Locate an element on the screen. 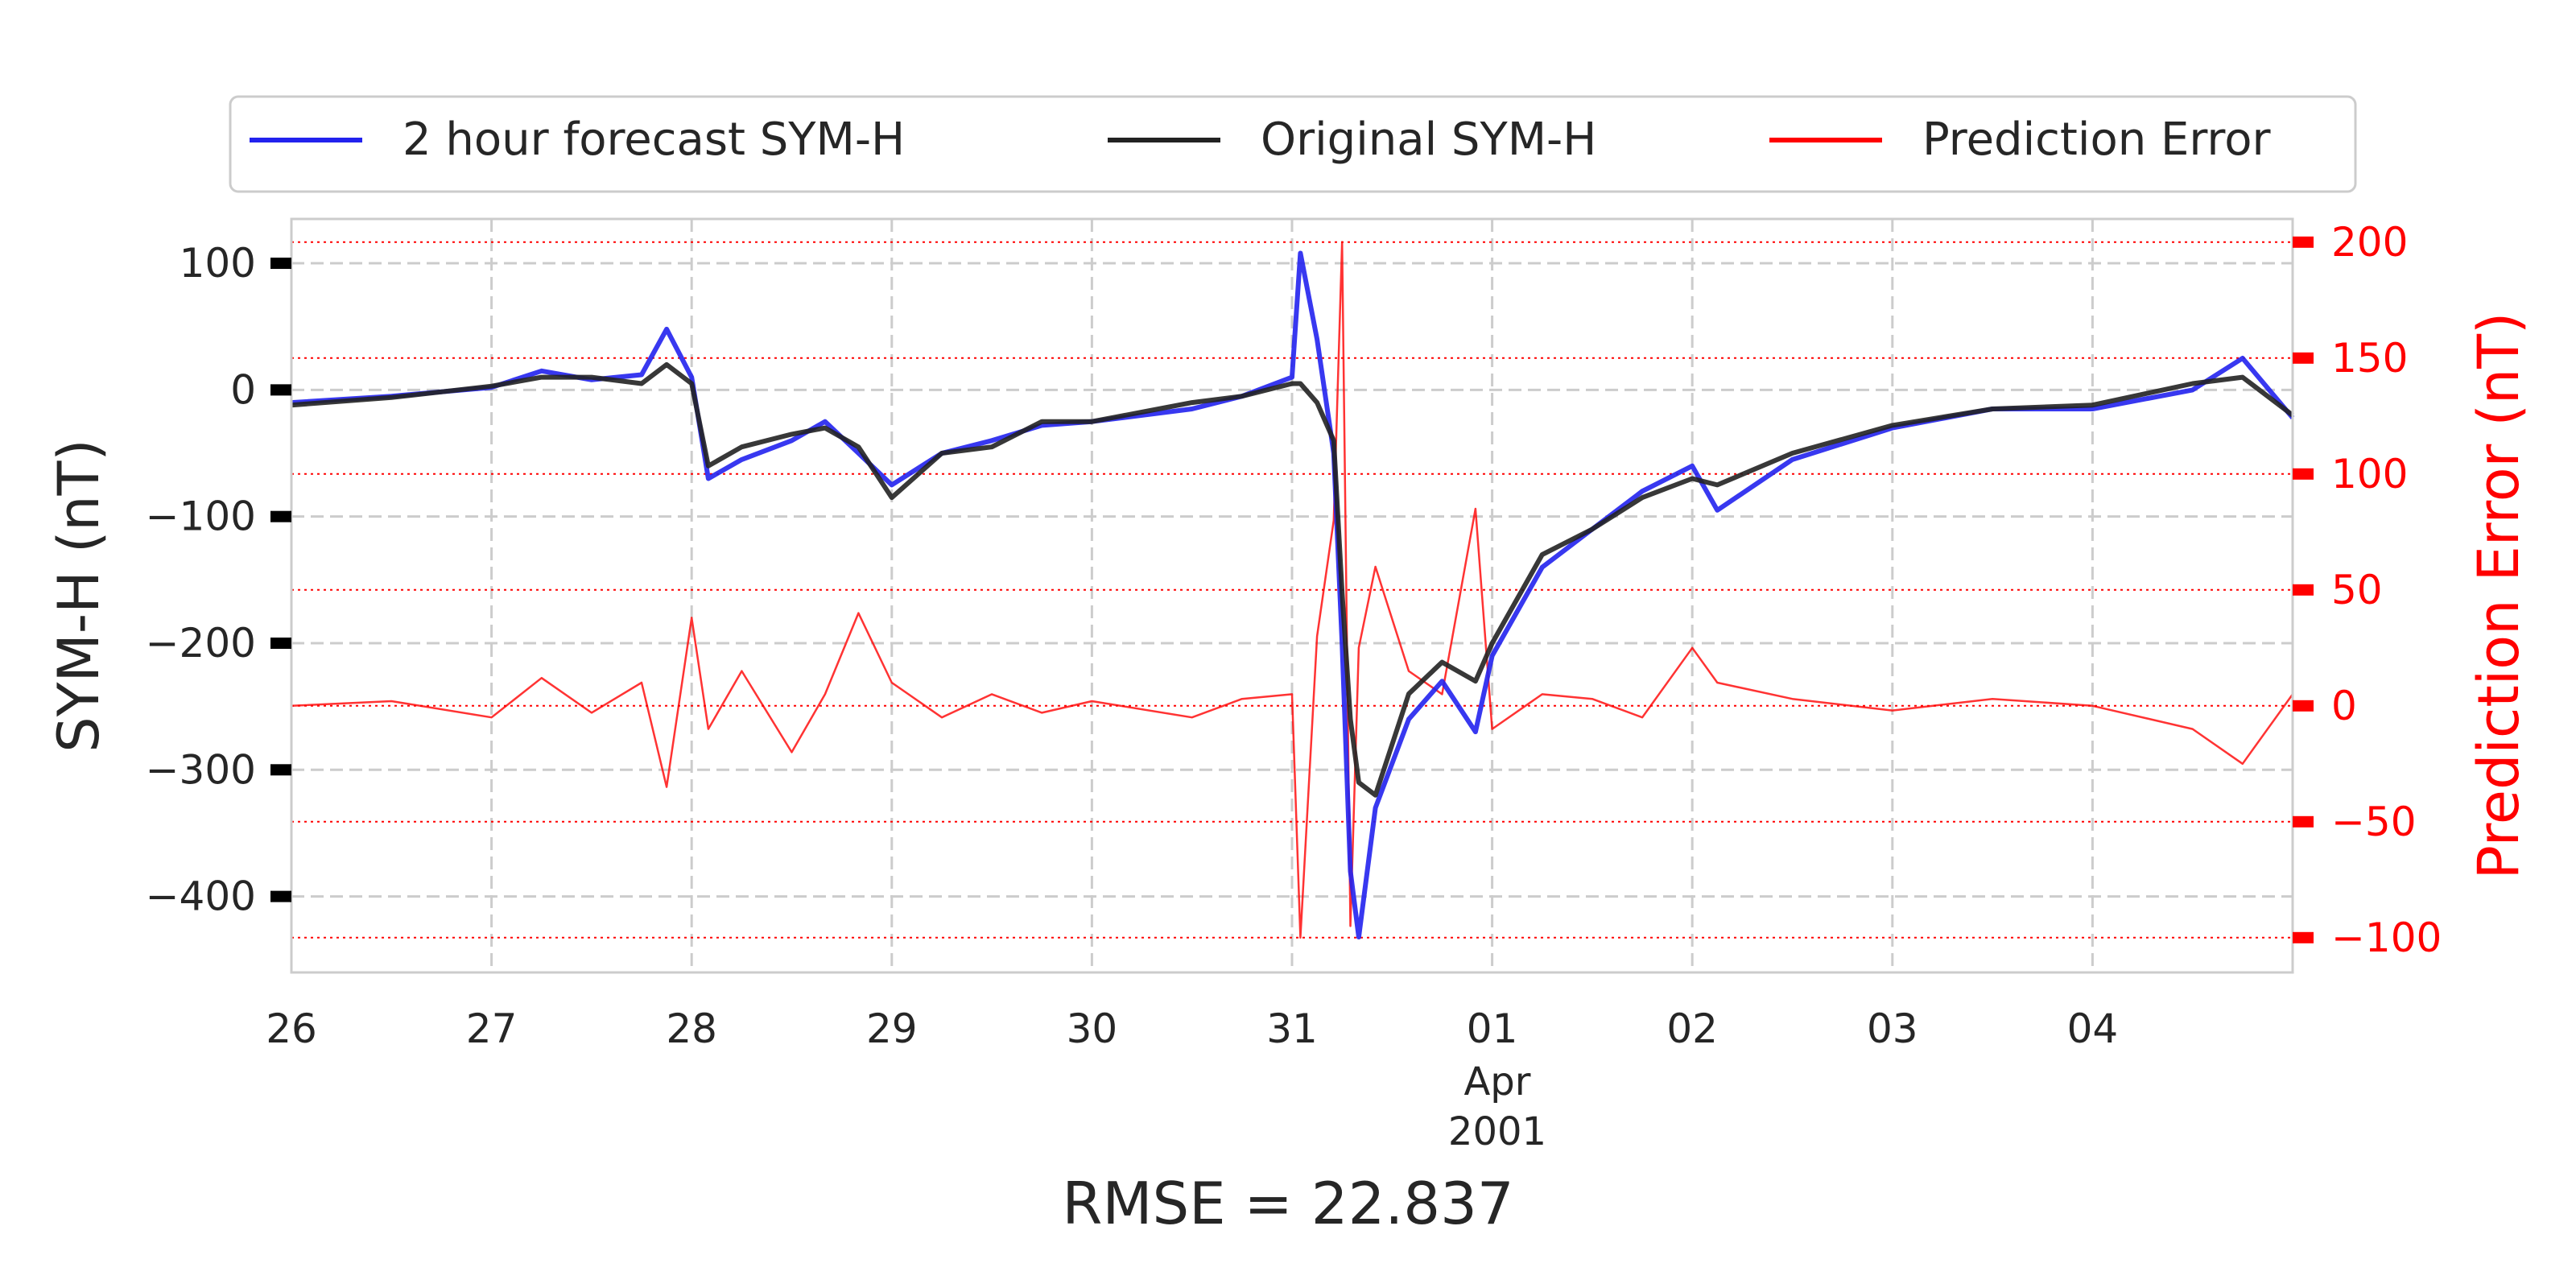 The height and width of the screenshot is (1288, 2576). x-tick-label: 03 is located at coordinates (1892, 1028).